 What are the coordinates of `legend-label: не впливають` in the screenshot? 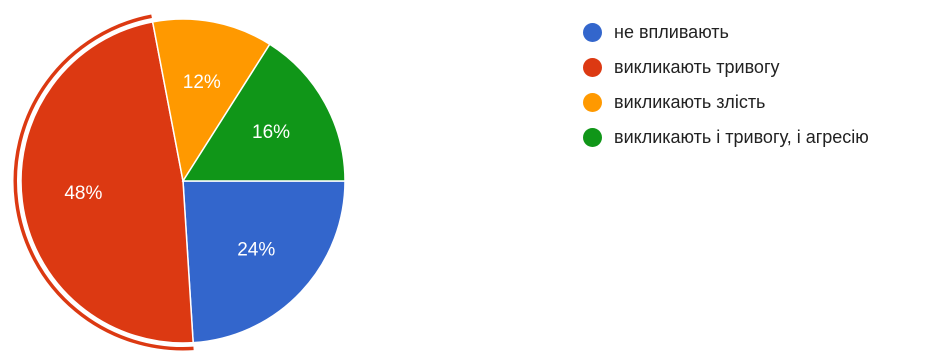 It's located at (671, 31).